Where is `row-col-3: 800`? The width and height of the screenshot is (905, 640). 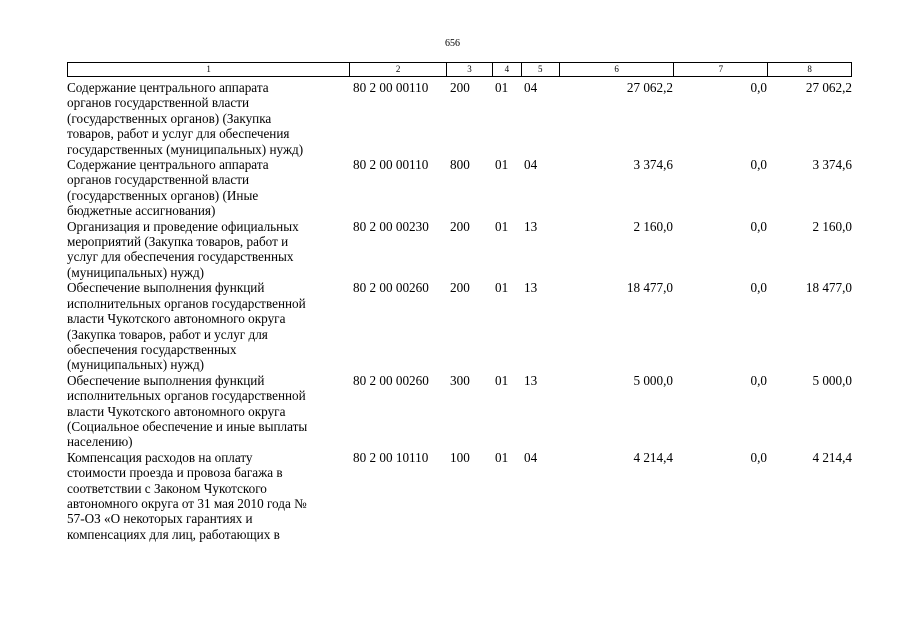
row-col-3: 800 is located at coordinates (460, 165).